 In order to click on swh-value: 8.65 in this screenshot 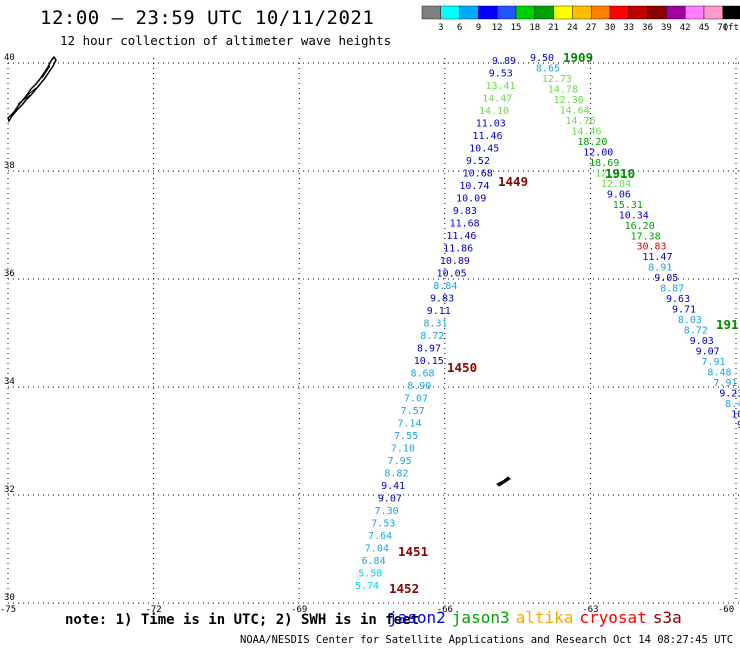, I will do `click(548, 68)`.